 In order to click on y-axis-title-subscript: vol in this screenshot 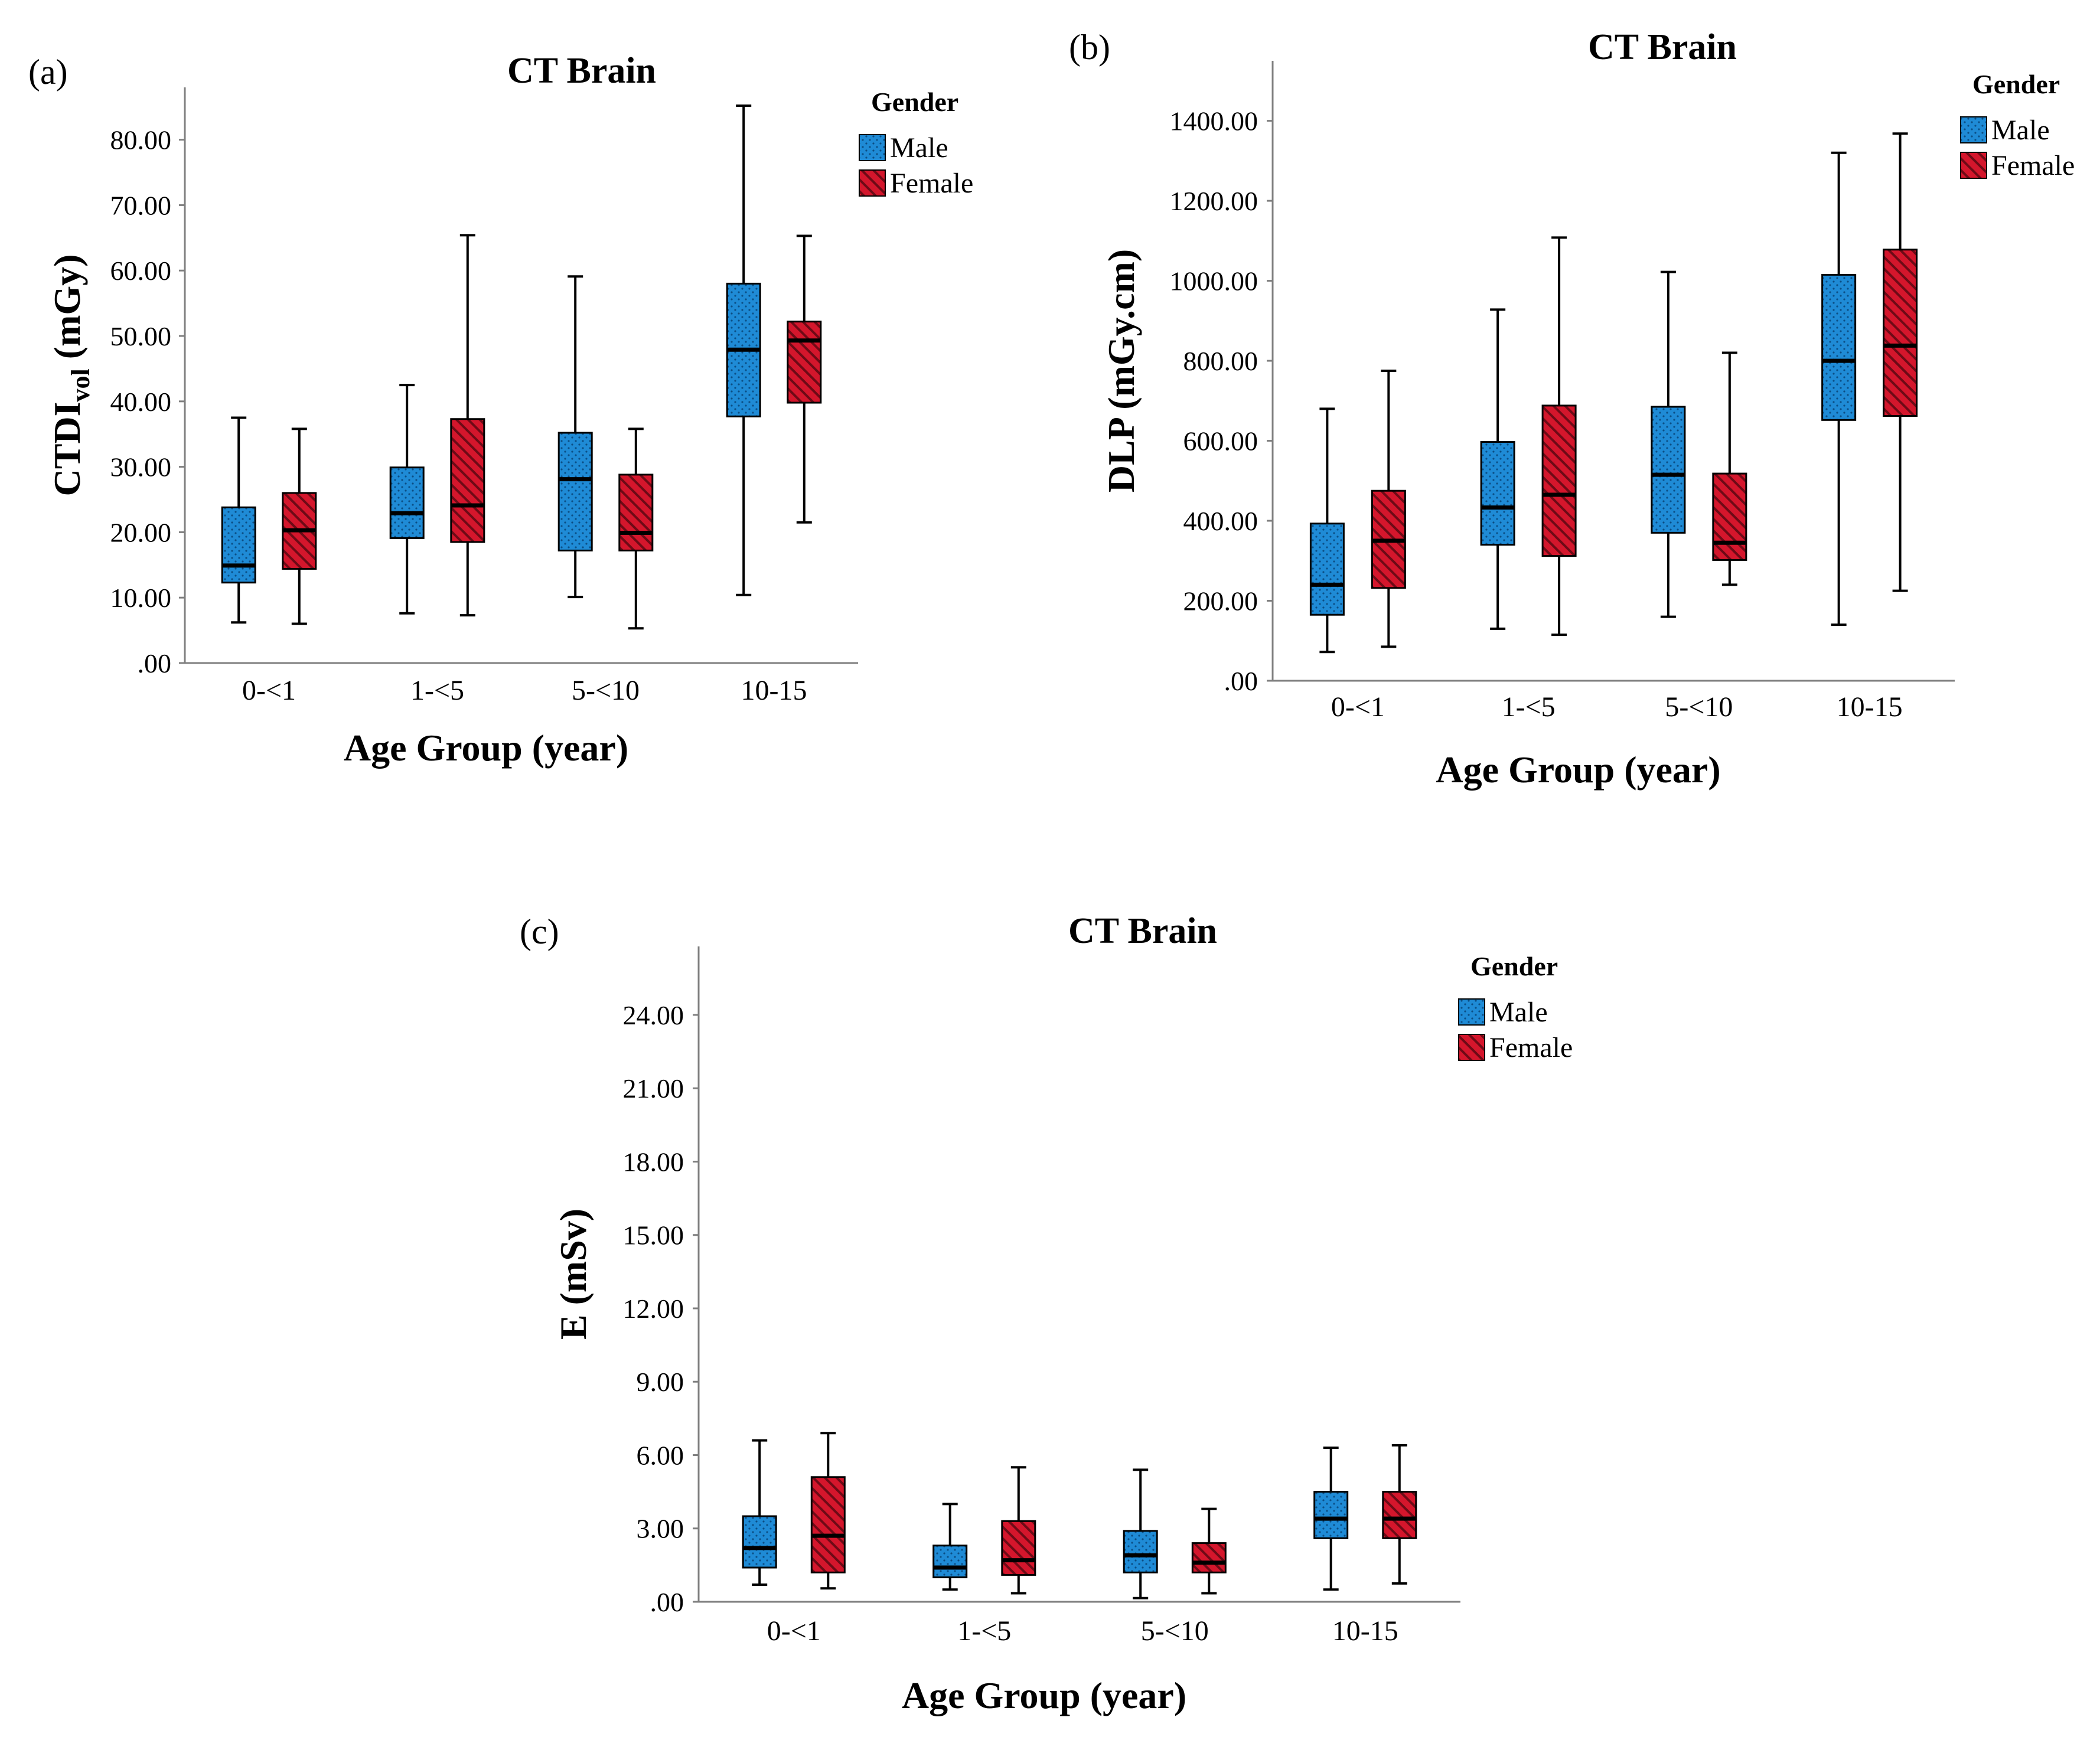, I will do `click(80, 385)`.